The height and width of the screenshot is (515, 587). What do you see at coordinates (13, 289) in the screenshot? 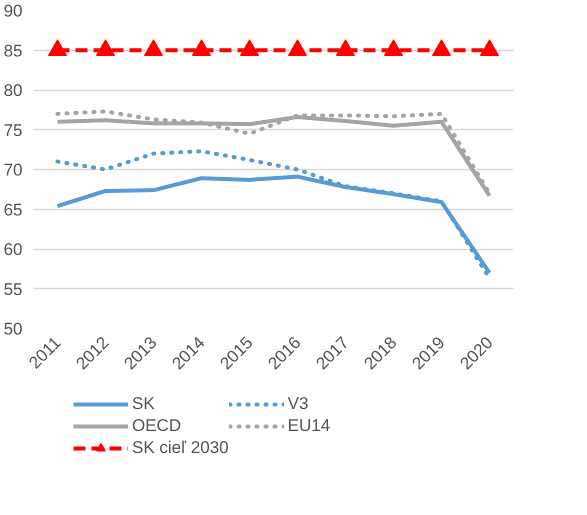
I see `y-tick-label: 55` at bounding box center [13, 289].